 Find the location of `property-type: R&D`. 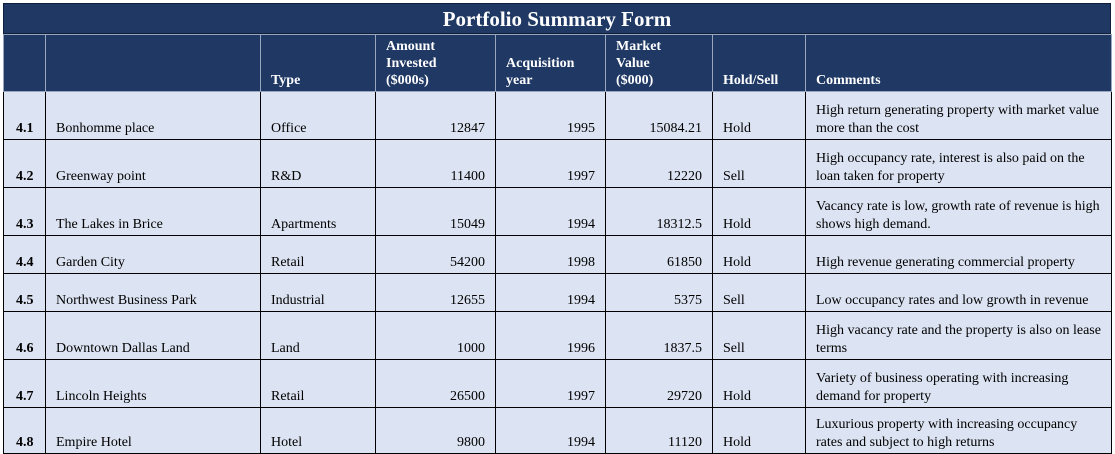

property-type: R&D is located at coordinates (318, 163).